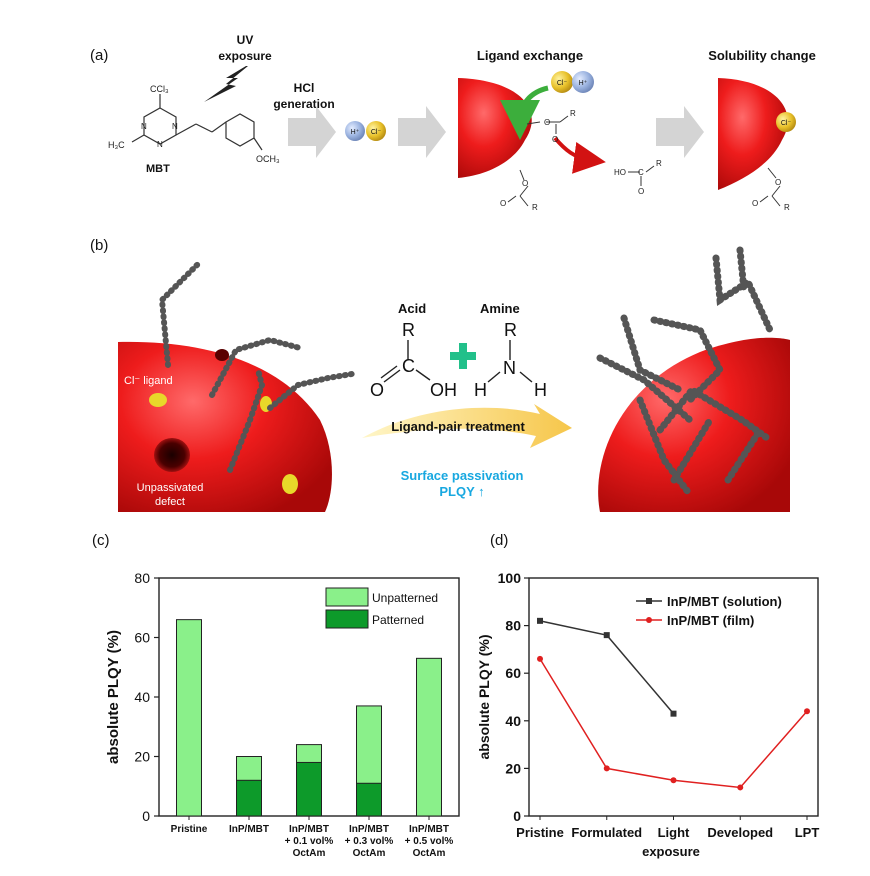  I want to click on acid-c: C, so click(408, 366).